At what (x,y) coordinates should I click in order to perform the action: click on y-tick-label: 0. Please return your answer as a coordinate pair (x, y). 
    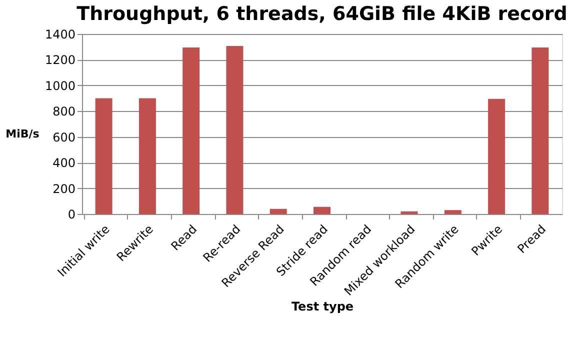
    Looking at the image, I should click on (72, 215).